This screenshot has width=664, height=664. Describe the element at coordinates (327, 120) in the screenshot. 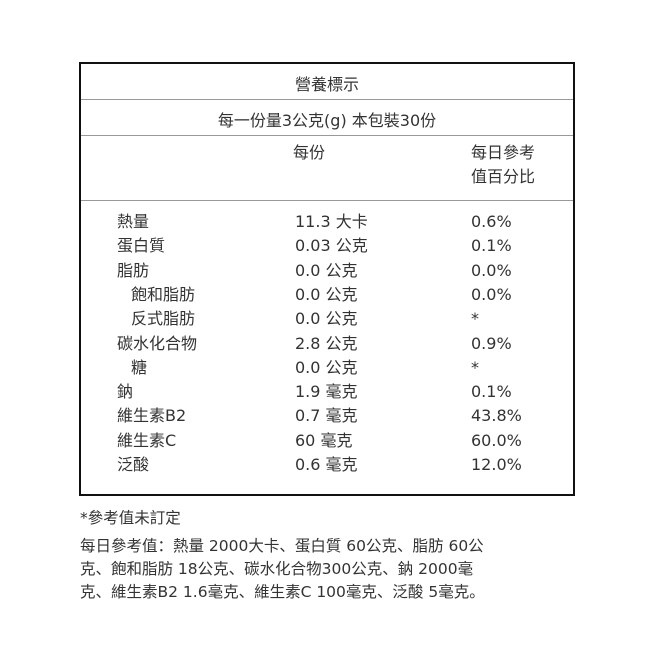

I see `serving-info: 每一份量3公克(g) 本包裝30份` at that location.